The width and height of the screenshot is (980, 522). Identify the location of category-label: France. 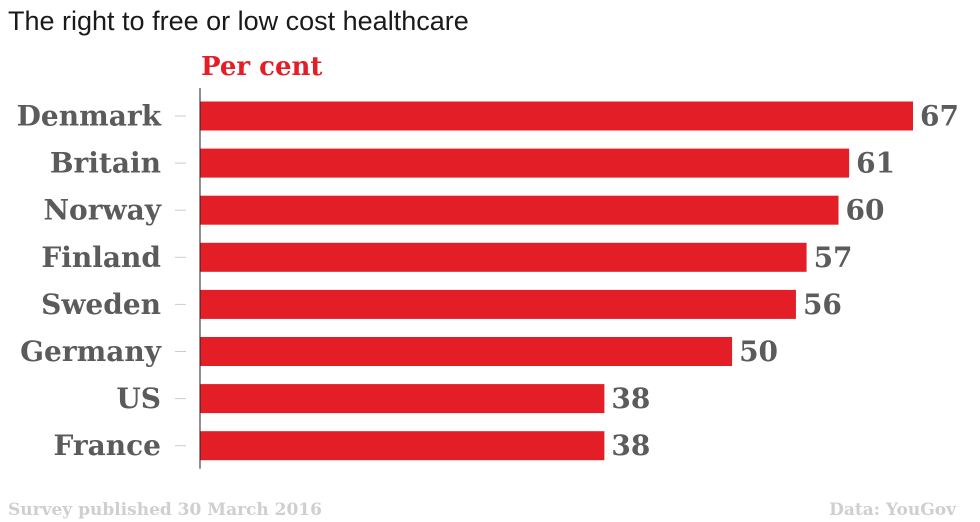
(107, 445).